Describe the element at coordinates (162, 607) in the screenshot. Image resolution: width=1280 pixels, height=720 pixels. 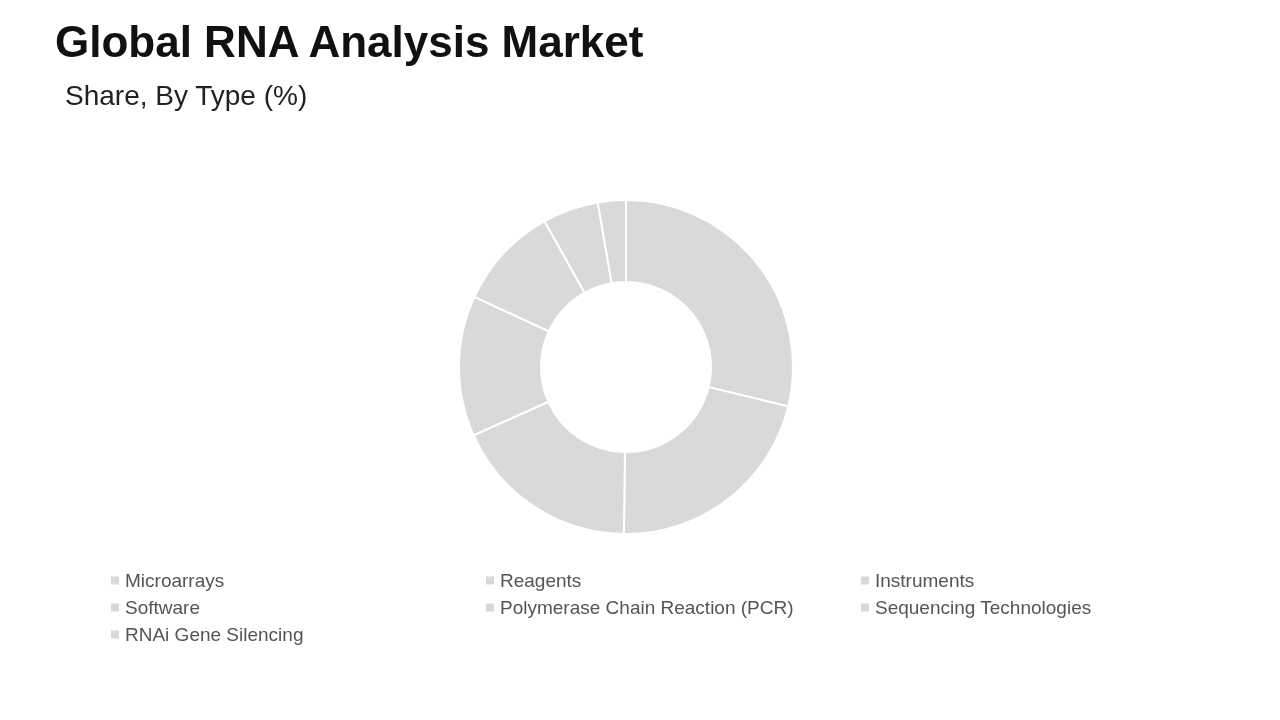
I see `legend-label: Software` at that location.